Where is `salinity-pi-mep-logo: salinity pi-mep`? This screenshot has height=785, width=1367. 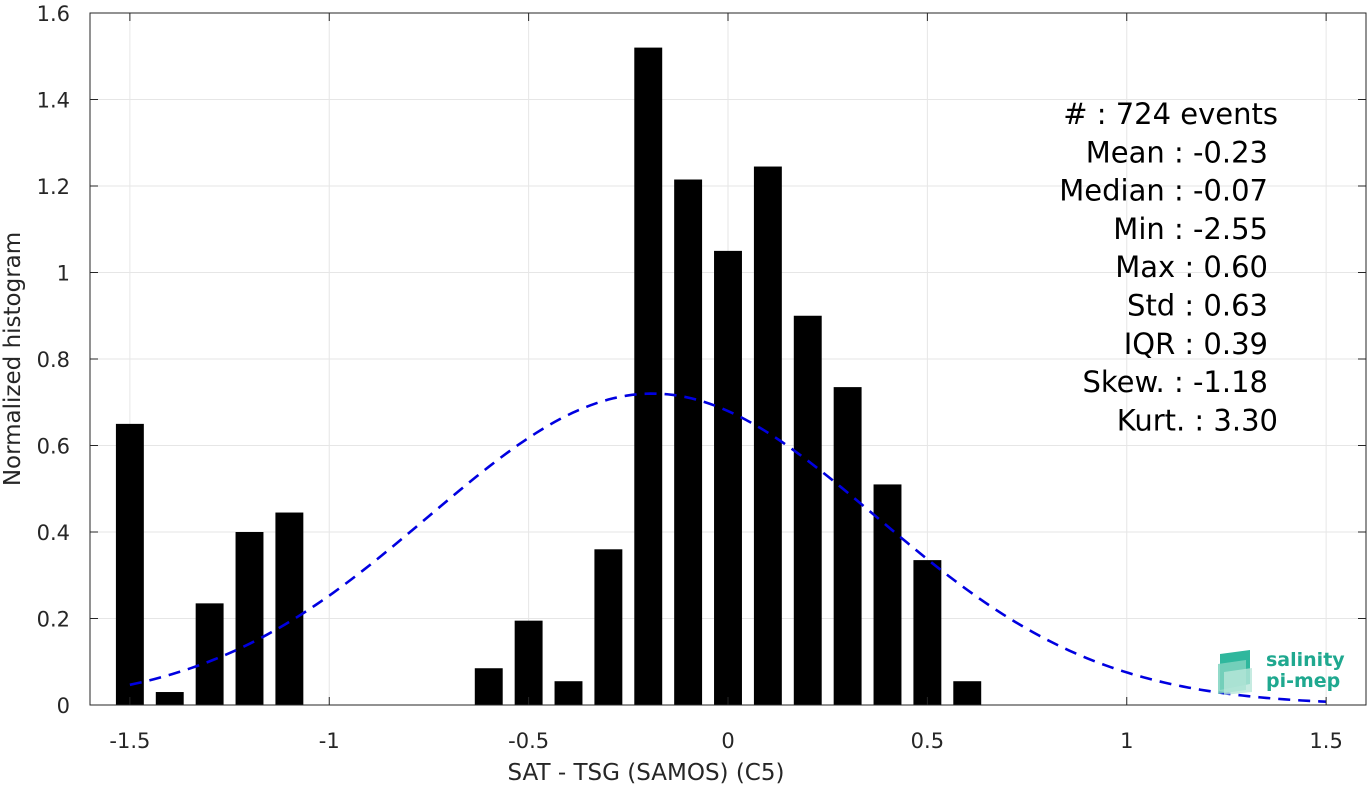 salinity-pi-mep-logo: salinity pi-mep is located at coordinates (1281, 672).